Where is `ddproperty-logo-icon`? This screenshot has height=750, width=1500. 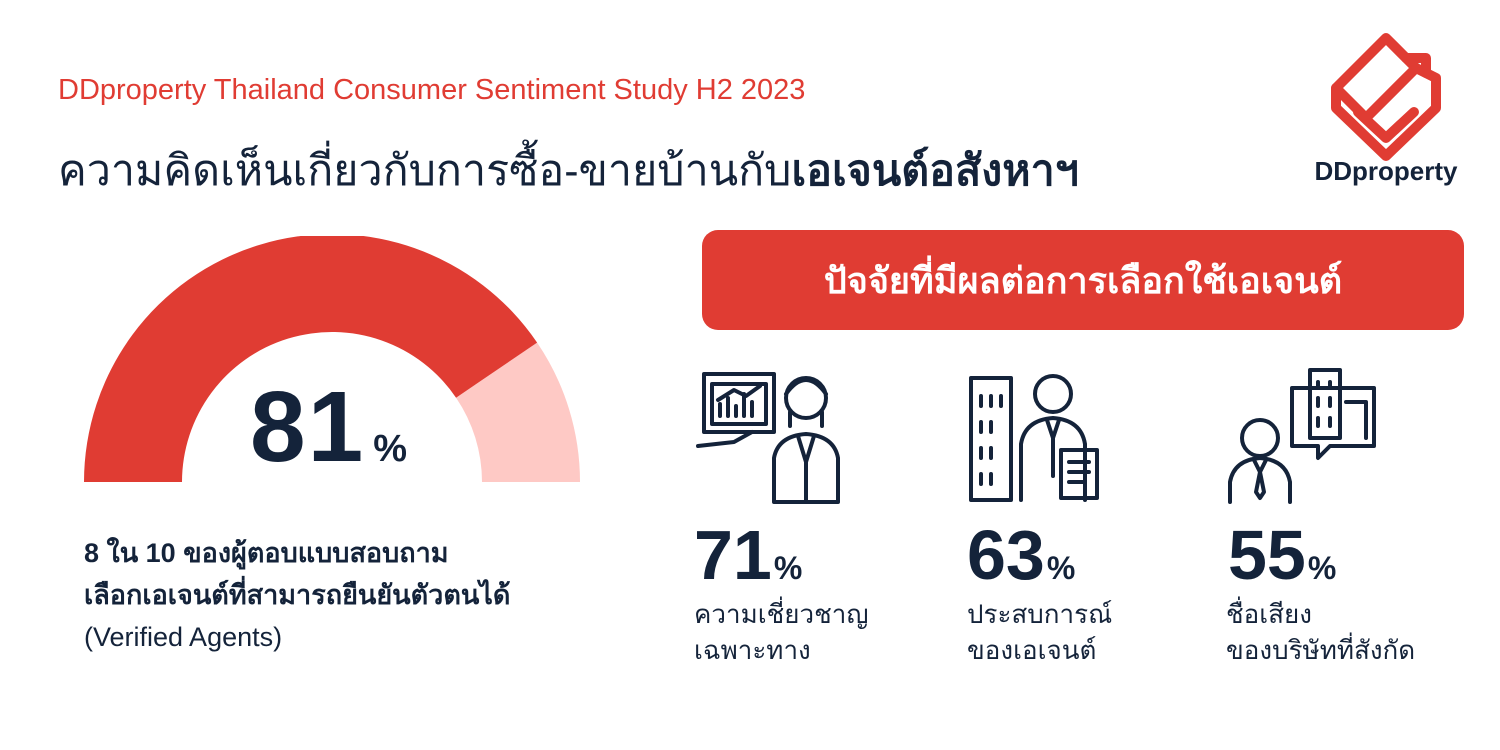 ddproperty-logo-icon is located at coordinates (1386, 97).